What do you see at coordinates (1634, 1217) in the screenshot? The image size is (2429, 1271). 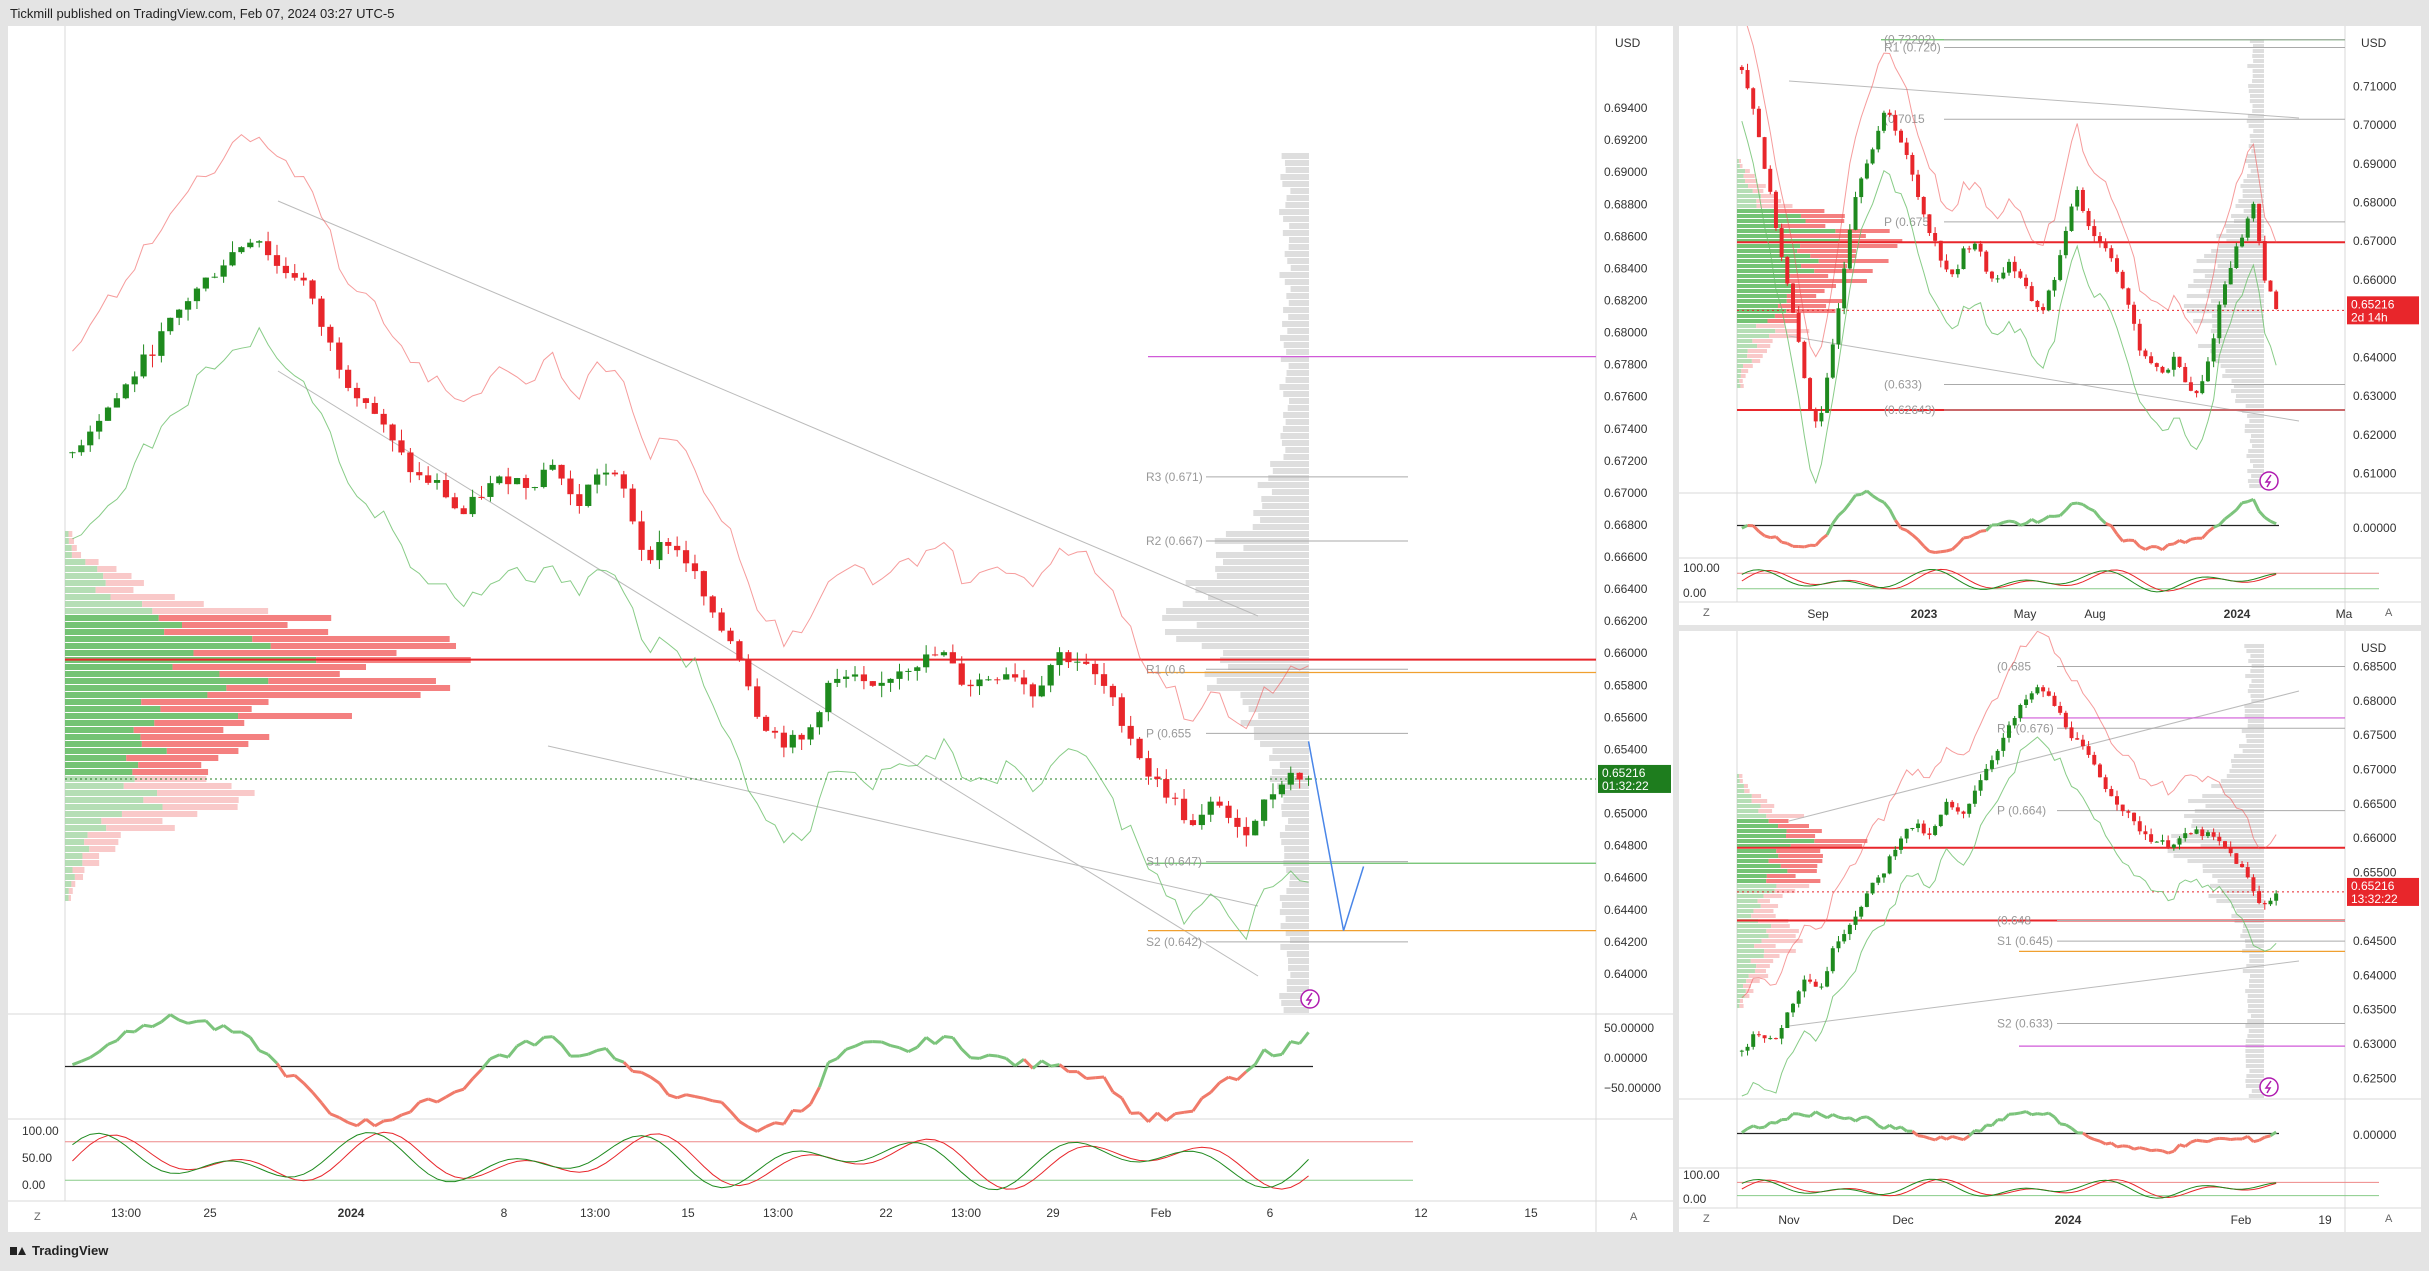 I see `main-a-button: A` at bounding box center [1634, 1217].